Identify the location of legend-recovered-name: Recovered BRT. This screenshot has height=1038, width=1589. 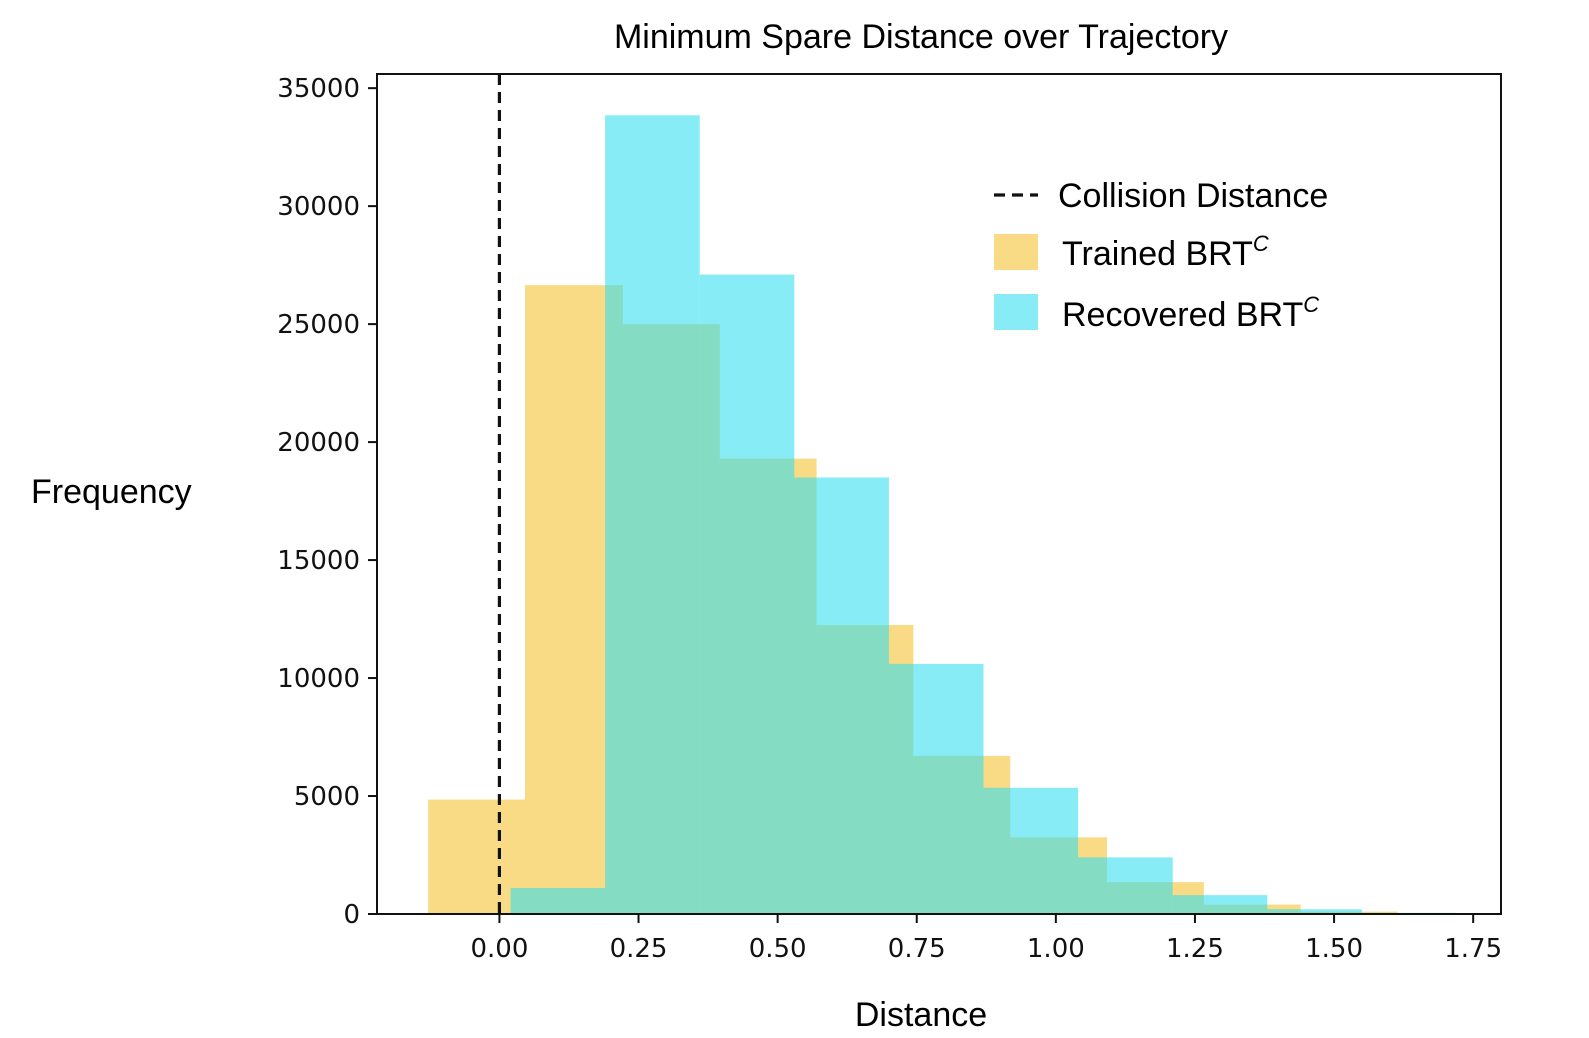
(1182, 315).